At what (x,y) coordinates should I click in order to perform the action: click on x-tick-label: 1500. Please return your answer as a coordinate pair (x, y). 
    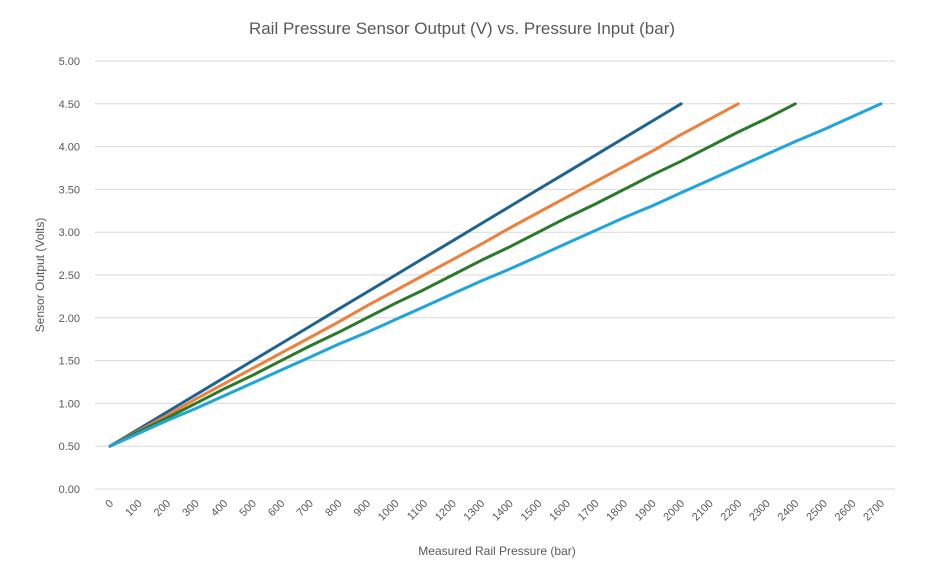
    Looking at the image, I should click on (532, 511).